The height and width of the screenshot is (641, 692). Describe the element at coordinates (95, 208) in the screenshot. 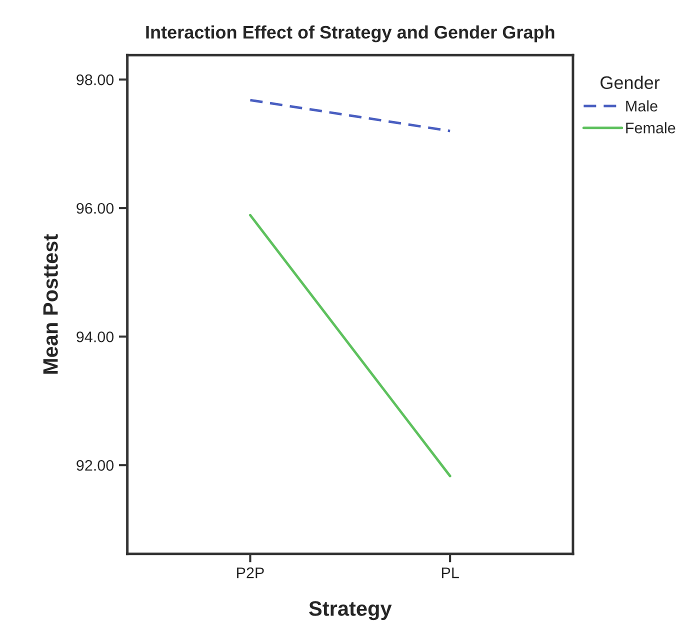

I see `y-tick-label: 96.00` at that location.